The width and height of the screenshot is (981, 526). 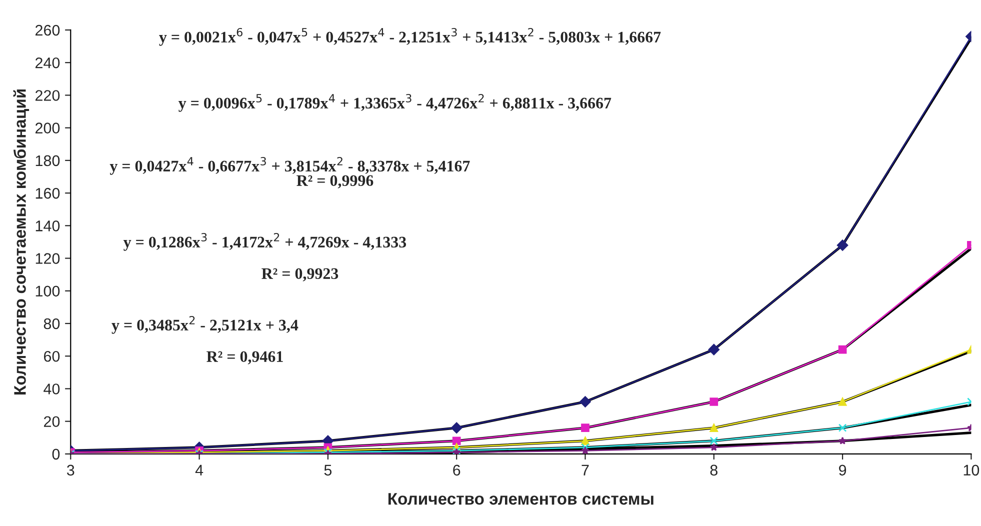 What do you see at coordinates (410, 37) in the screenshot?
I see `text: y = 0,0021x$^{6}$ - 0,047x$^{5}$ + 0,4527x$^{4}$ - 2,1251x$^{3}$ + 5,1413x$^{2}$ - 5,0803x + 1,6667` at bounding box center [410, 37].